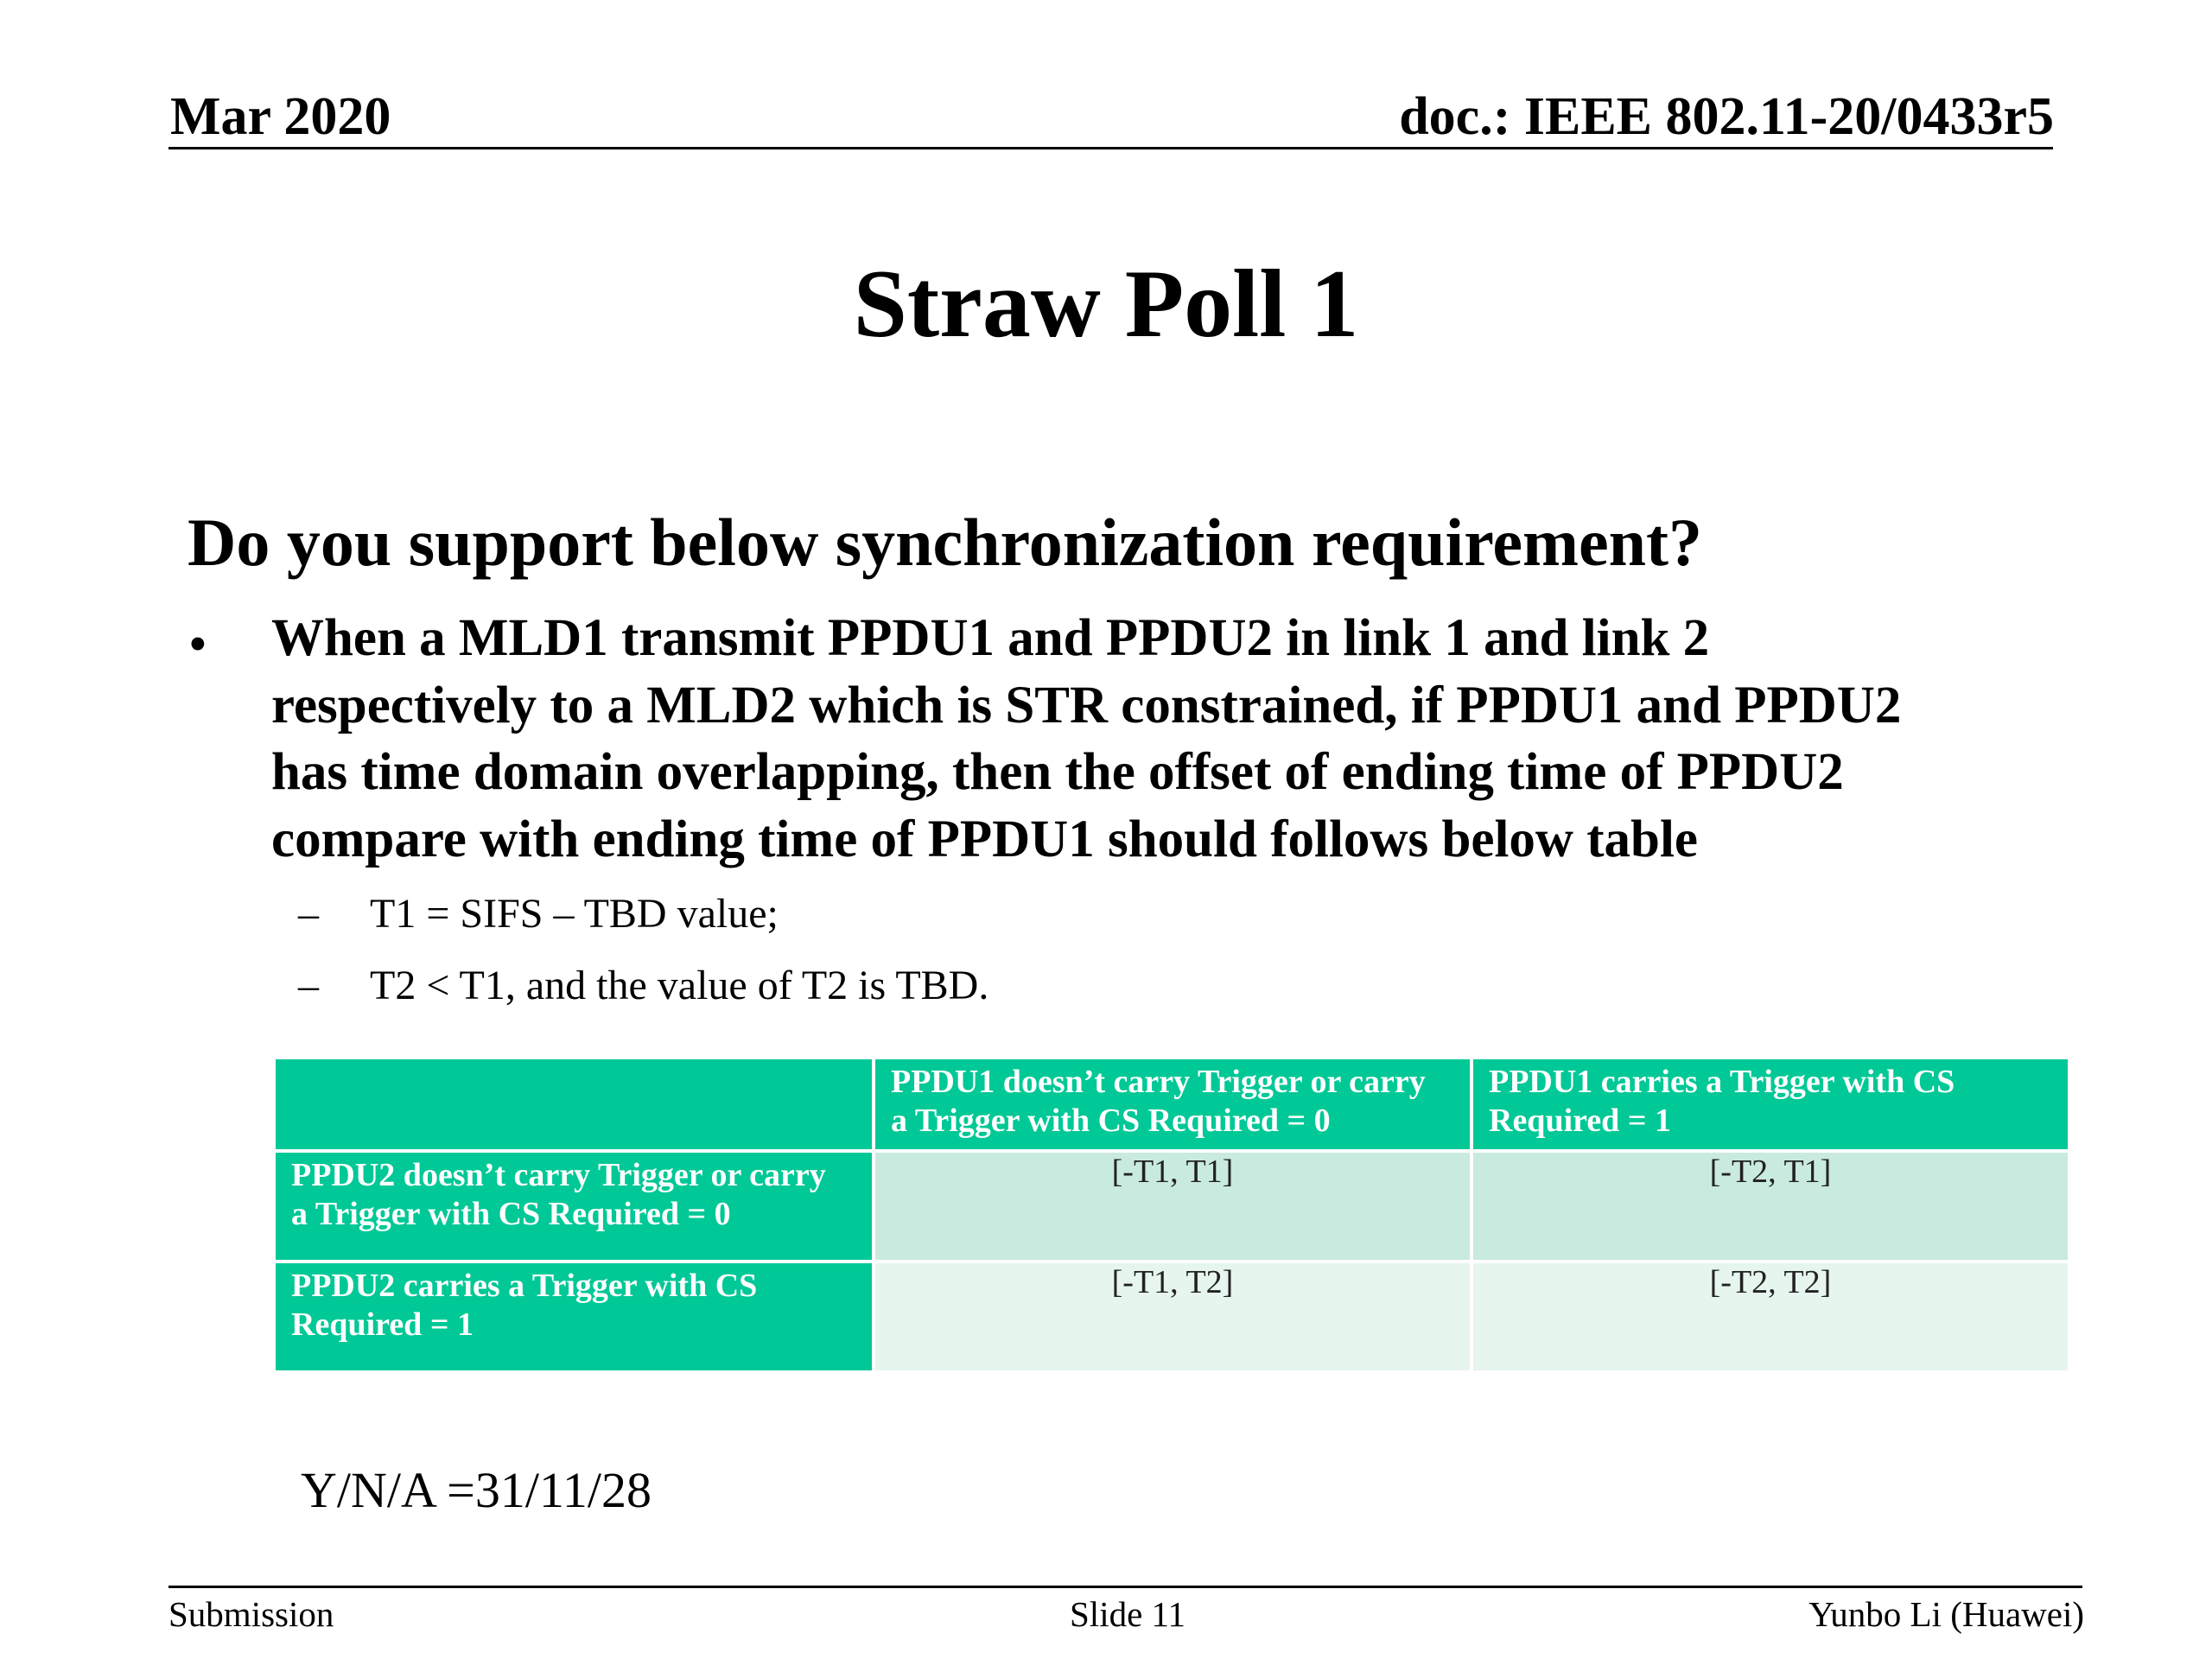  Describe the element at coordinates (574, 914) in the screenshot. I see `sub-bullet-text: T1 = SIFS – TBD value;` at that location.